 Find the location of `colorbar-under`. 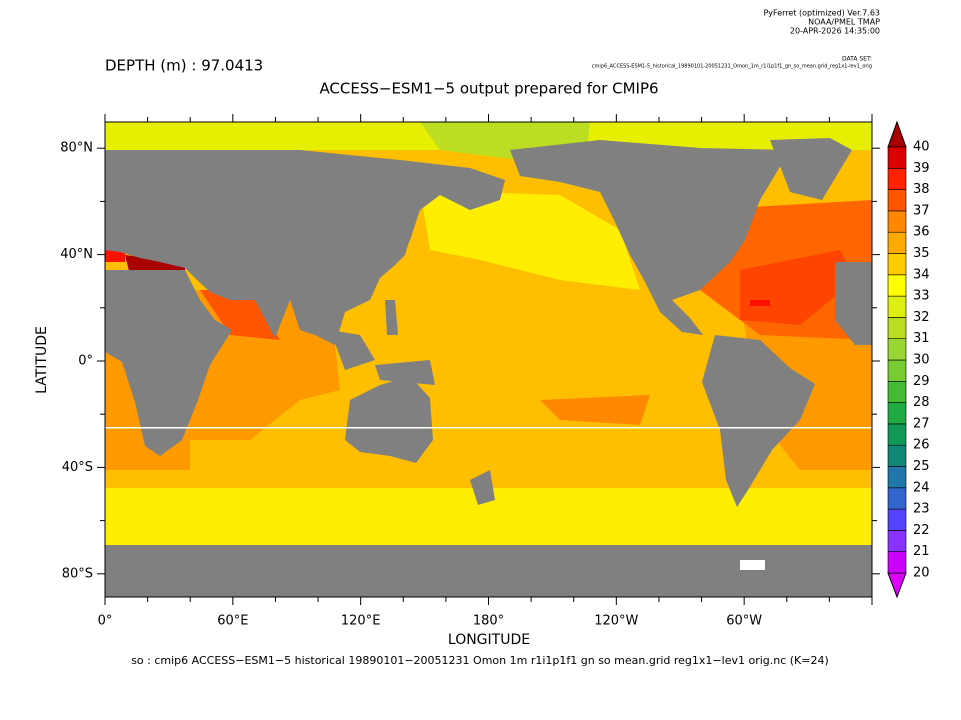

colorbar-under is located at coordinates (897, 585).